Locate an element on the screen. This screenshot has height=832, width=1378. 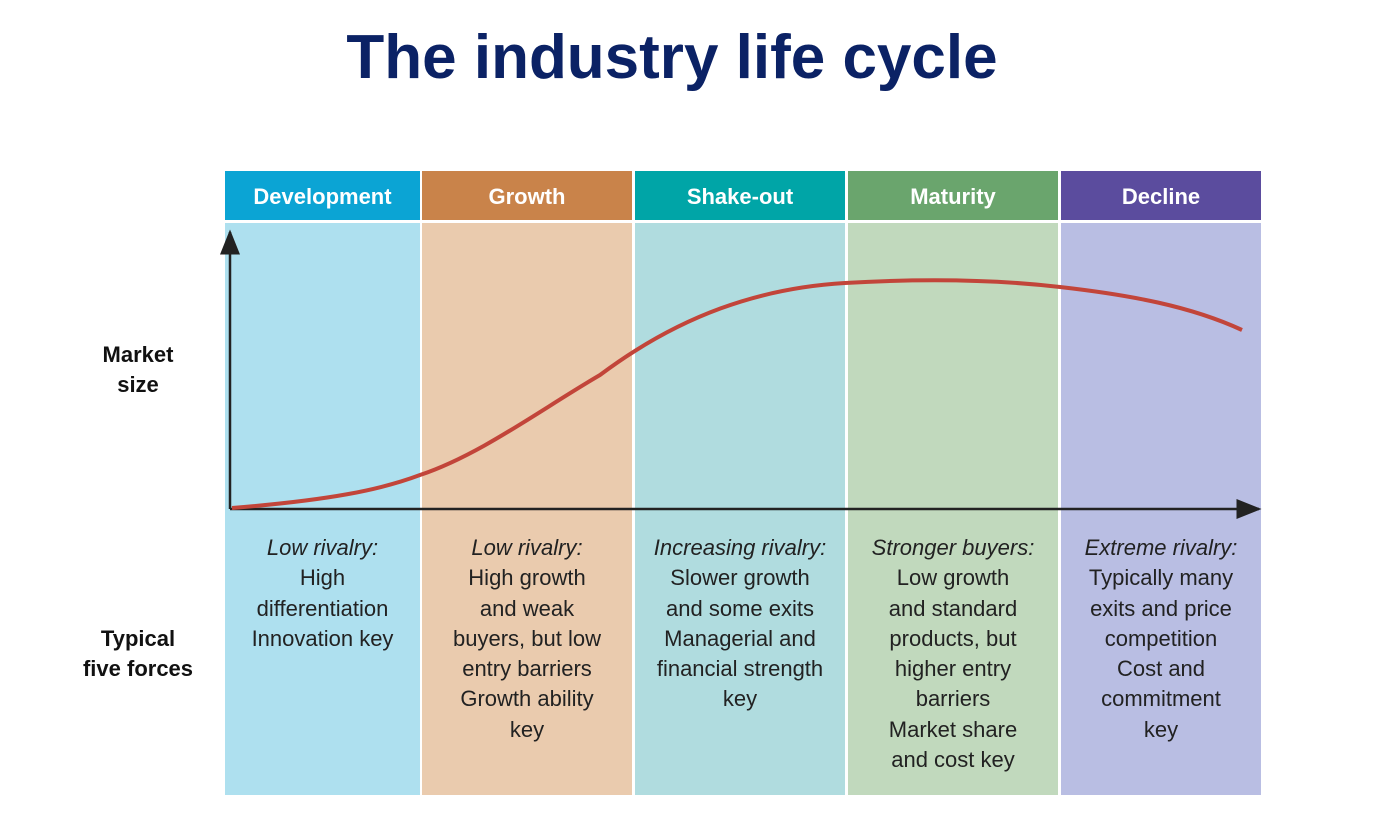
description-line: exits and price is located at coordinates (1161, 608).